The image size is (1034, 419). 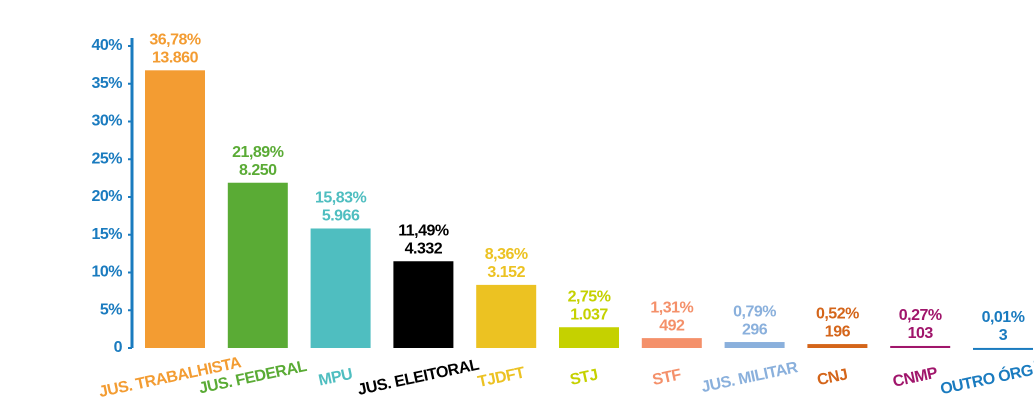 What do you see at coordinates (501, 377) in the screenshot?
I see `x-tick-label: TJDFT` at bounding box center [501, 377].